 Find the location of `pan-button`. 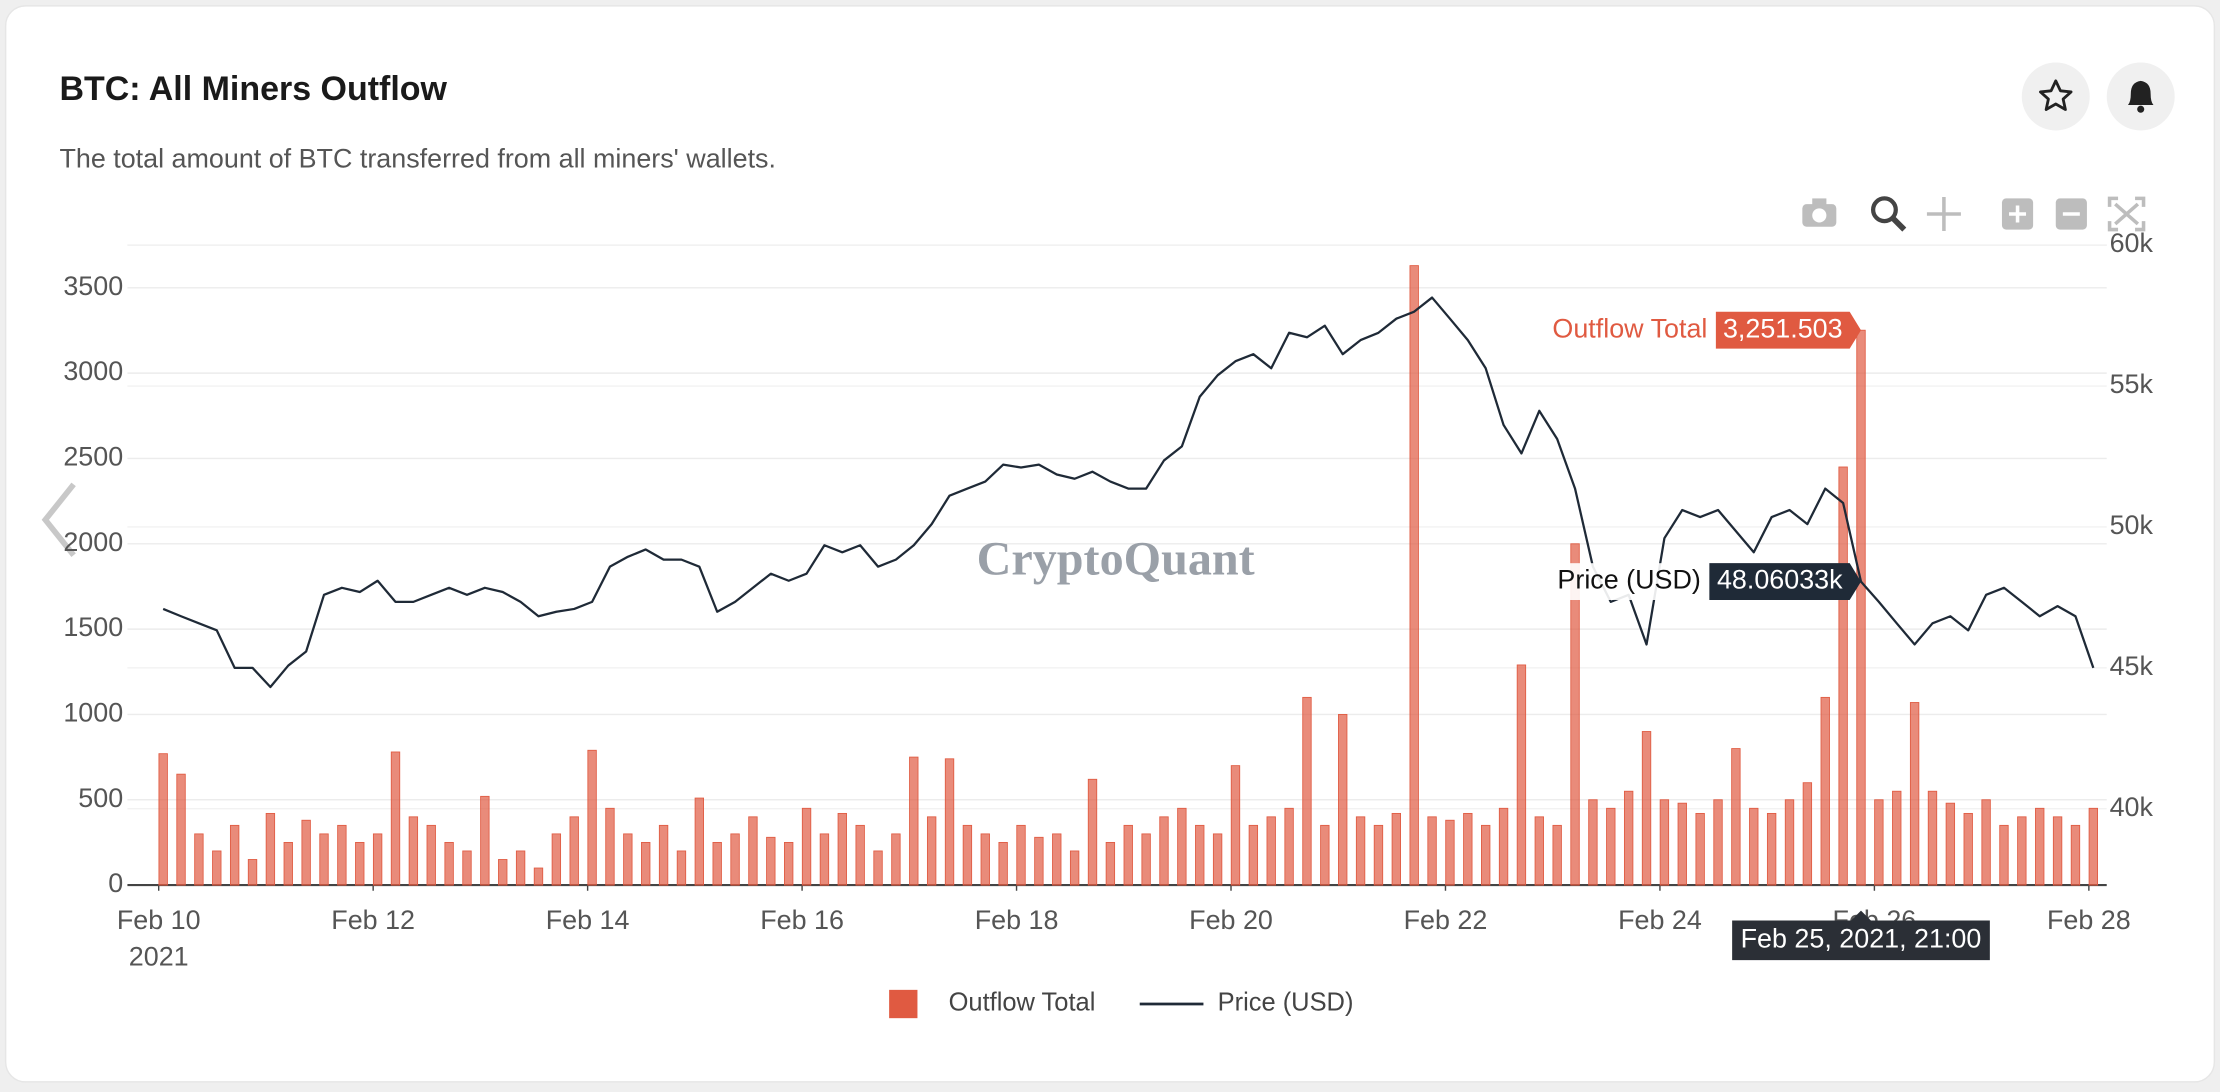

pan-button is located at coordinates (1943, 214).